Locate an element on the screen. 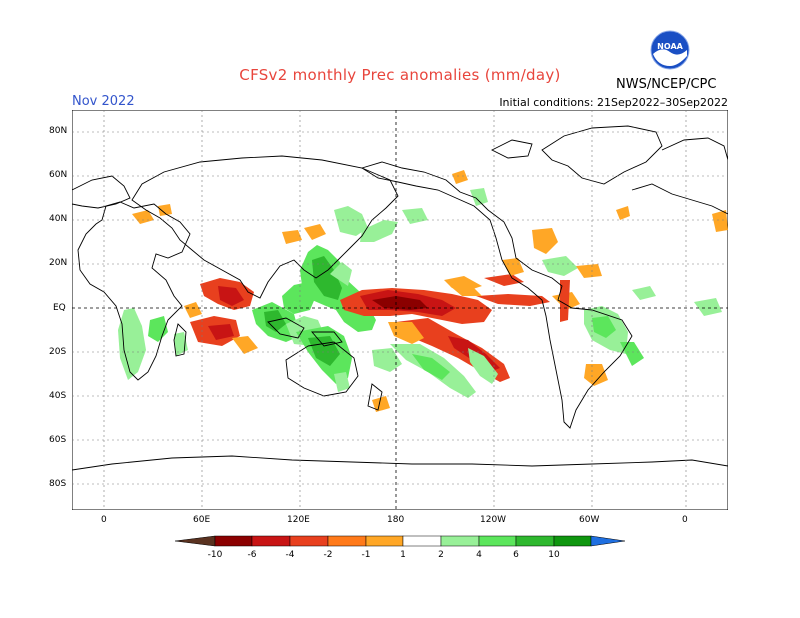  lat-label: 60S is located at coordinates (58, 440).